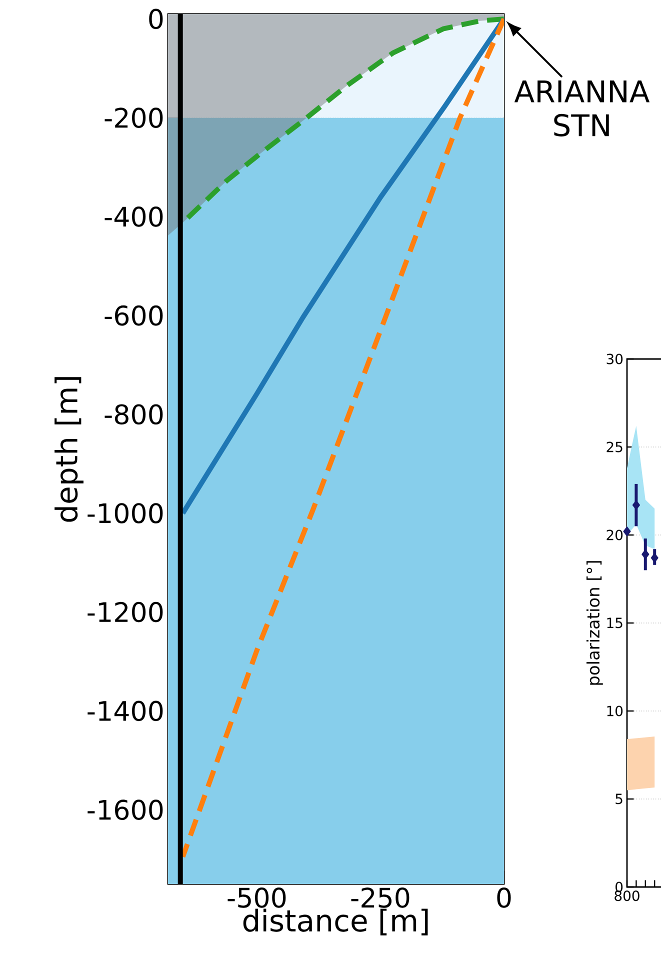 Image resolution: width=661 pixels, height=970 pixels. Describe the element at coordinates (614, 359) in the screenshot. I see `y-tick-label: 30` at that location.